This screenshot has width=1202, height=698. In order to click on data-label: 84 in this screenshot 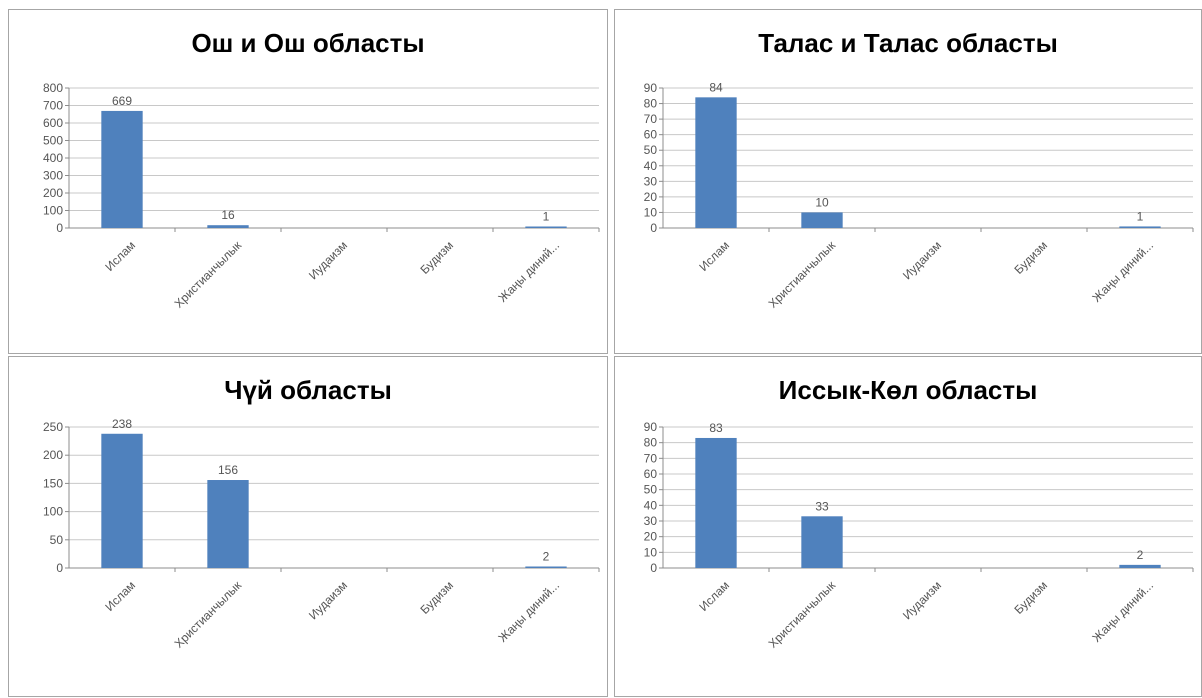, I will do `click(716, 87)`.